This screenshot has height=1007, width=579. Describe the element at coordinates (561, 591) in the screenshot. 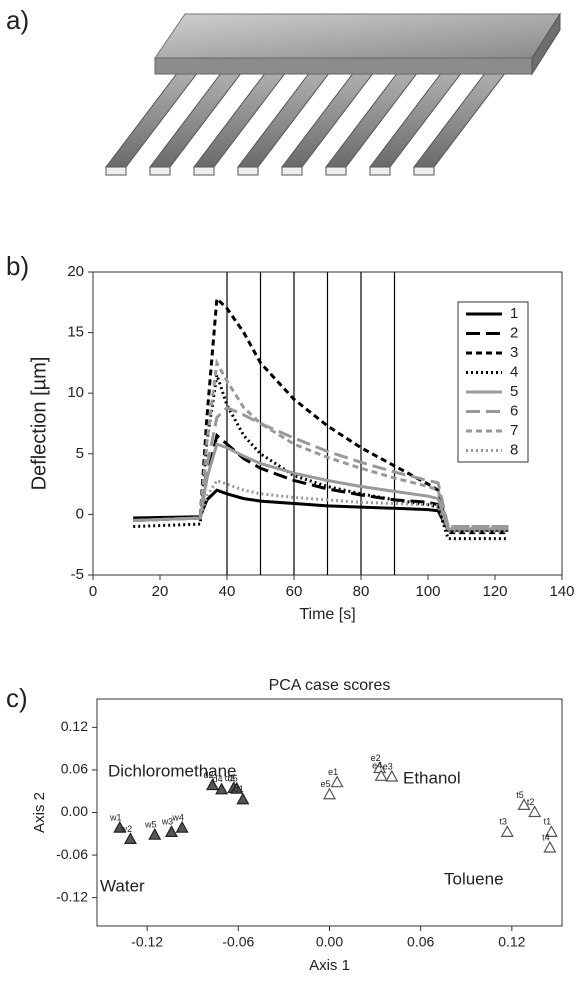

I see `x-tick-label: 140` at that location.